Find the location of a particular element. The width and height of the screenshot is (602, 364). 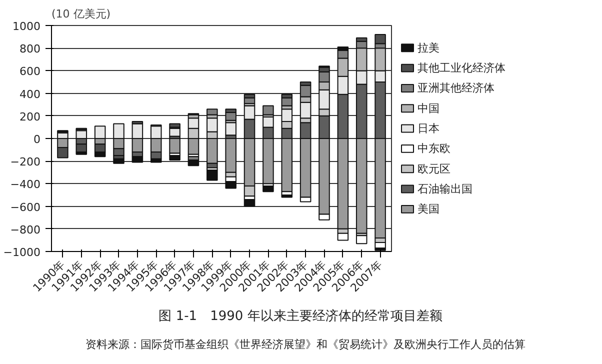

text: 资料来源：国际货币基金组织《世界经济展望》和《贸易统计》及欧洲央行工作人员的估算 is located at coordinates (306, 344).